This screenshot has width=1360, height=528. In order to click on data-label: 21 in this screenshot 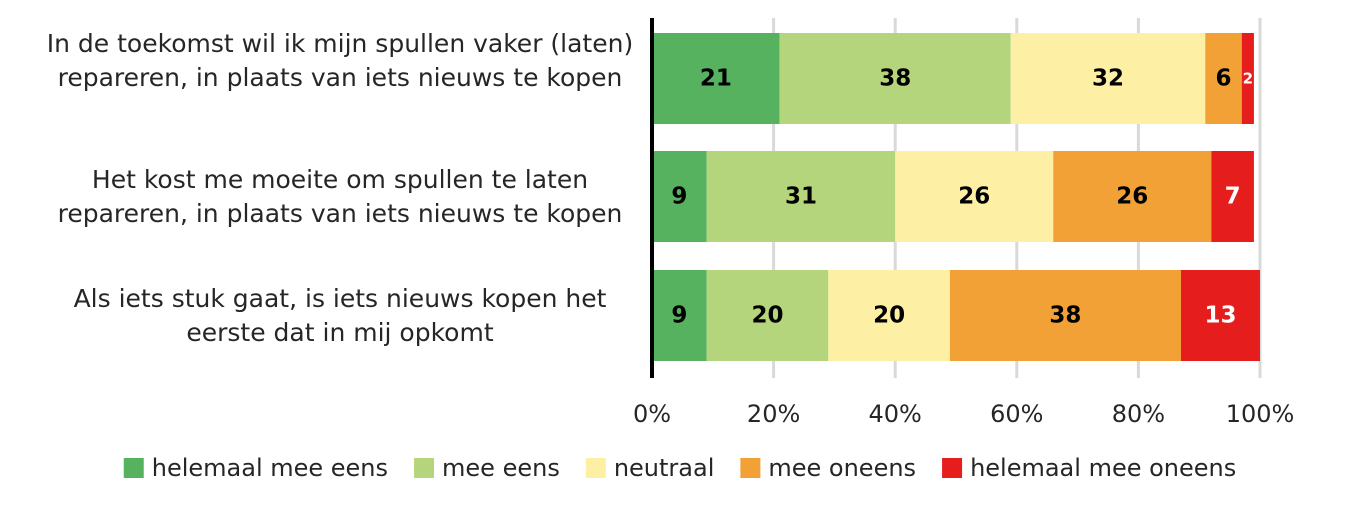, I will do `click(716, 79)`.